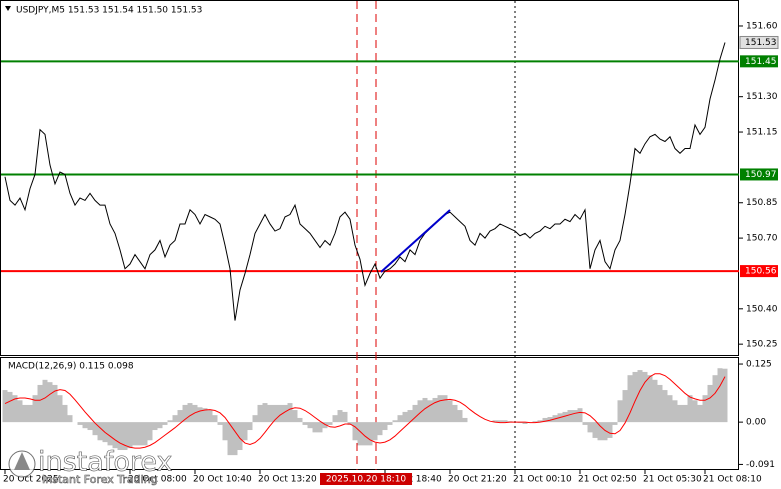  Describe the element at coordinates (412, 480) in the screenshot. I see `x-tick-label: 20 Oct 18:40` at that location.